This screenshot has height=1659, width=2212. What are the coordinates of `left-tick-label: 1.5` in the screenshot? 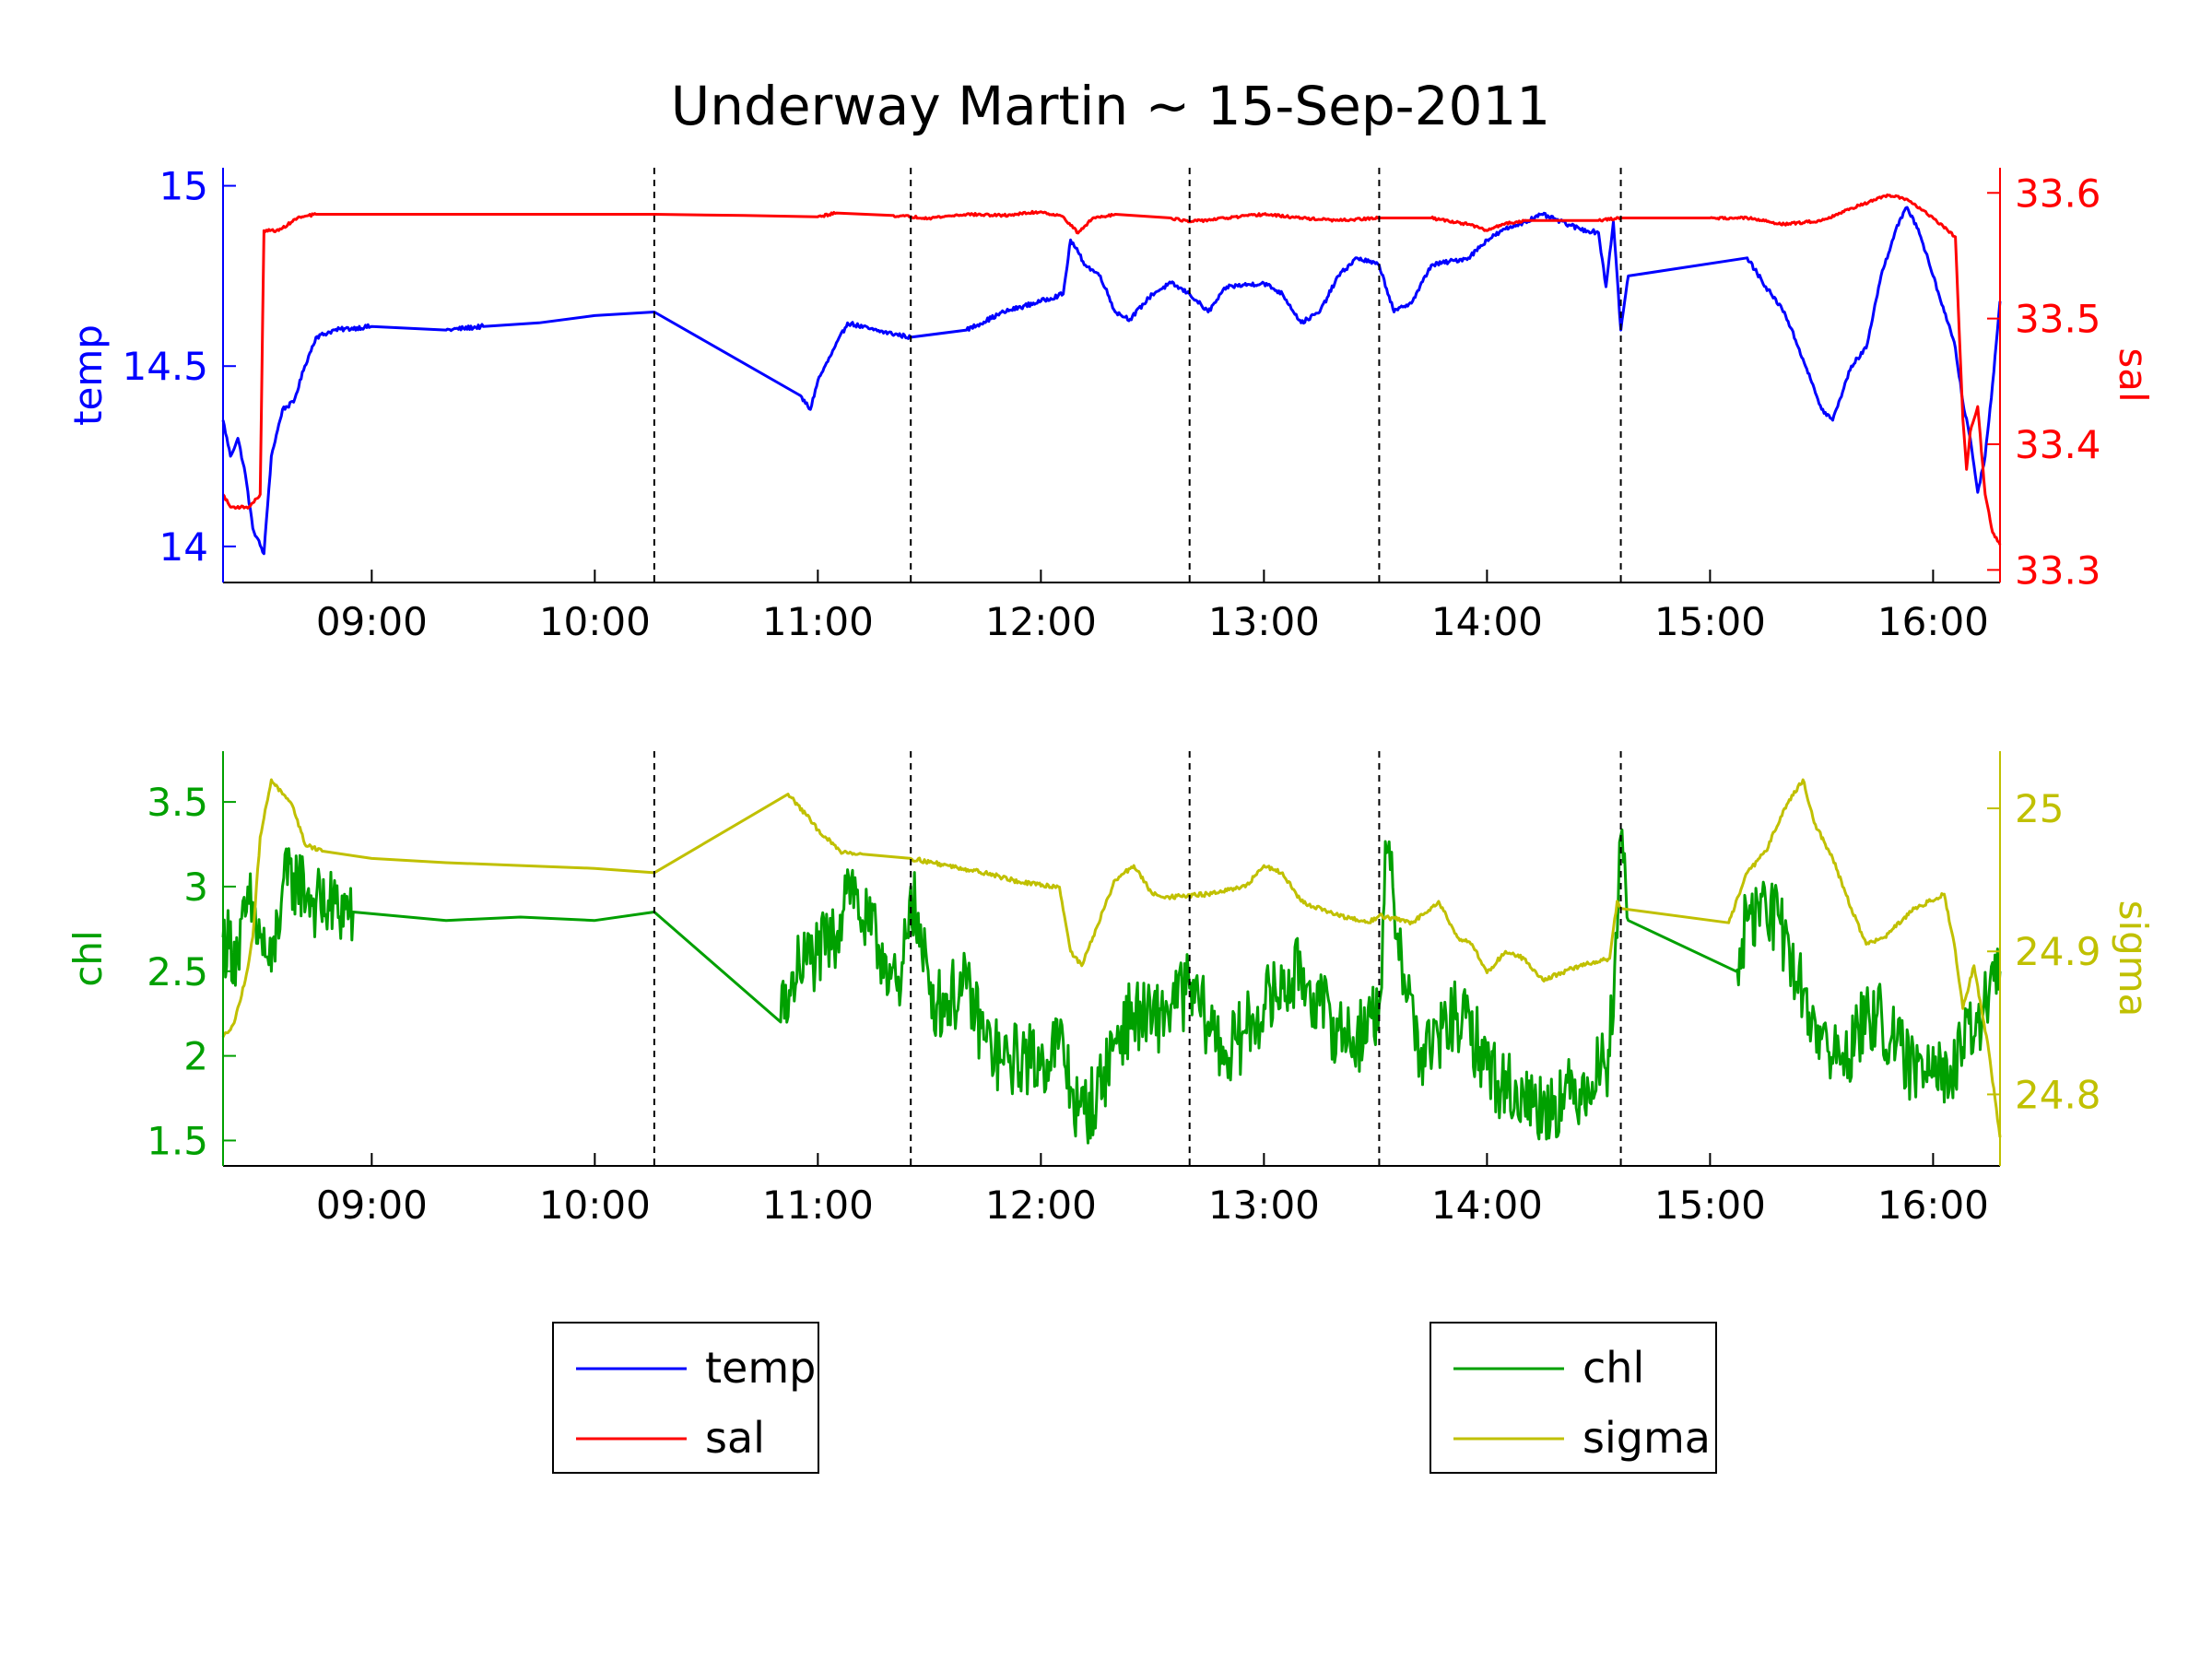 It's located at (177, 1140).